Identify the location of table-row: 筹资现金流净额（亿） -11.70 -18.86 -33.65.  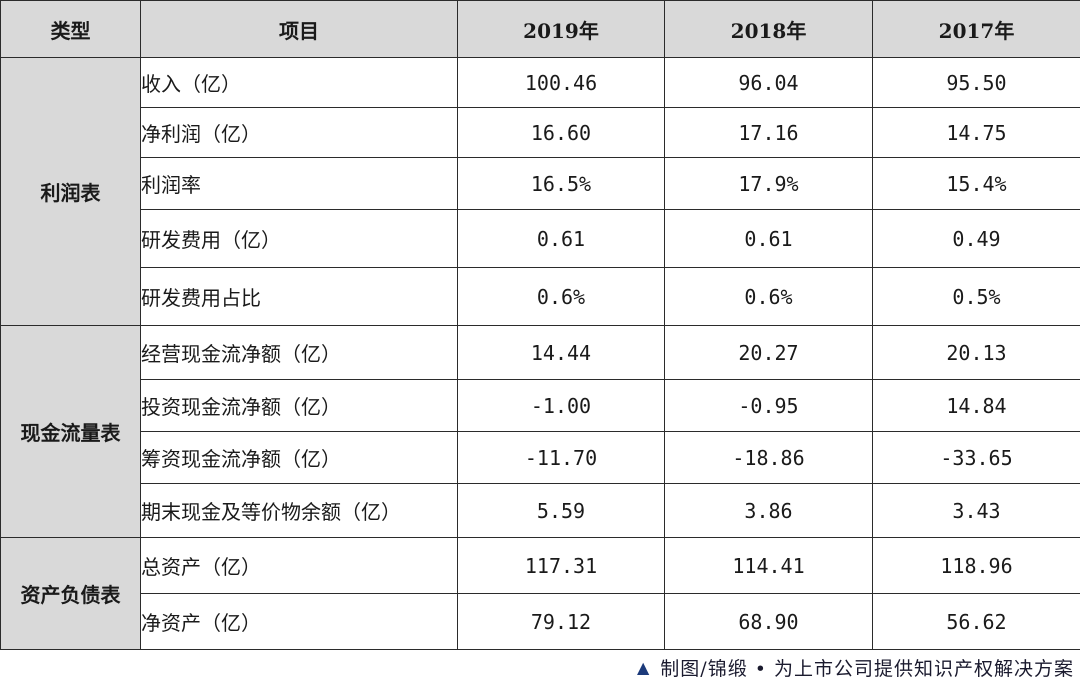
(540, 457).